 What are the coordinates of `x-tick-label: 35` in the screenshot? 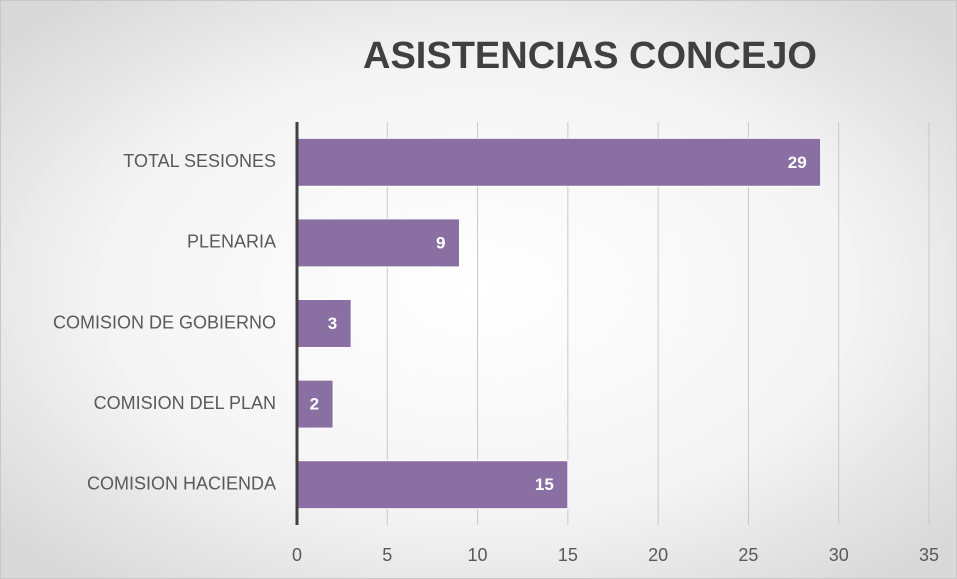 It's located at (929, 555).